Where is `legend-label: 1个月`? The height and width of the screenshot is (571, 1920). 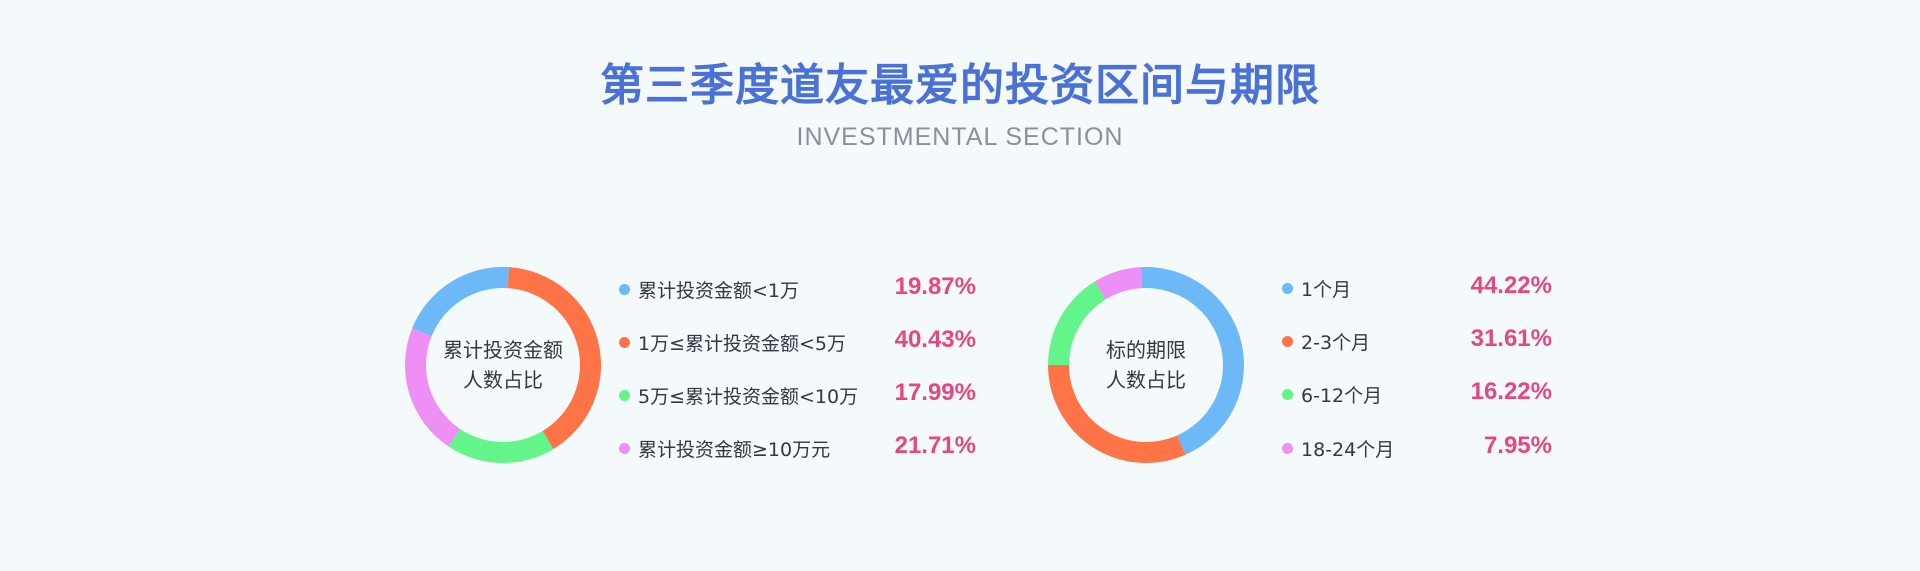 legend-label: 1个月 is located at coordinates (1326, 289).